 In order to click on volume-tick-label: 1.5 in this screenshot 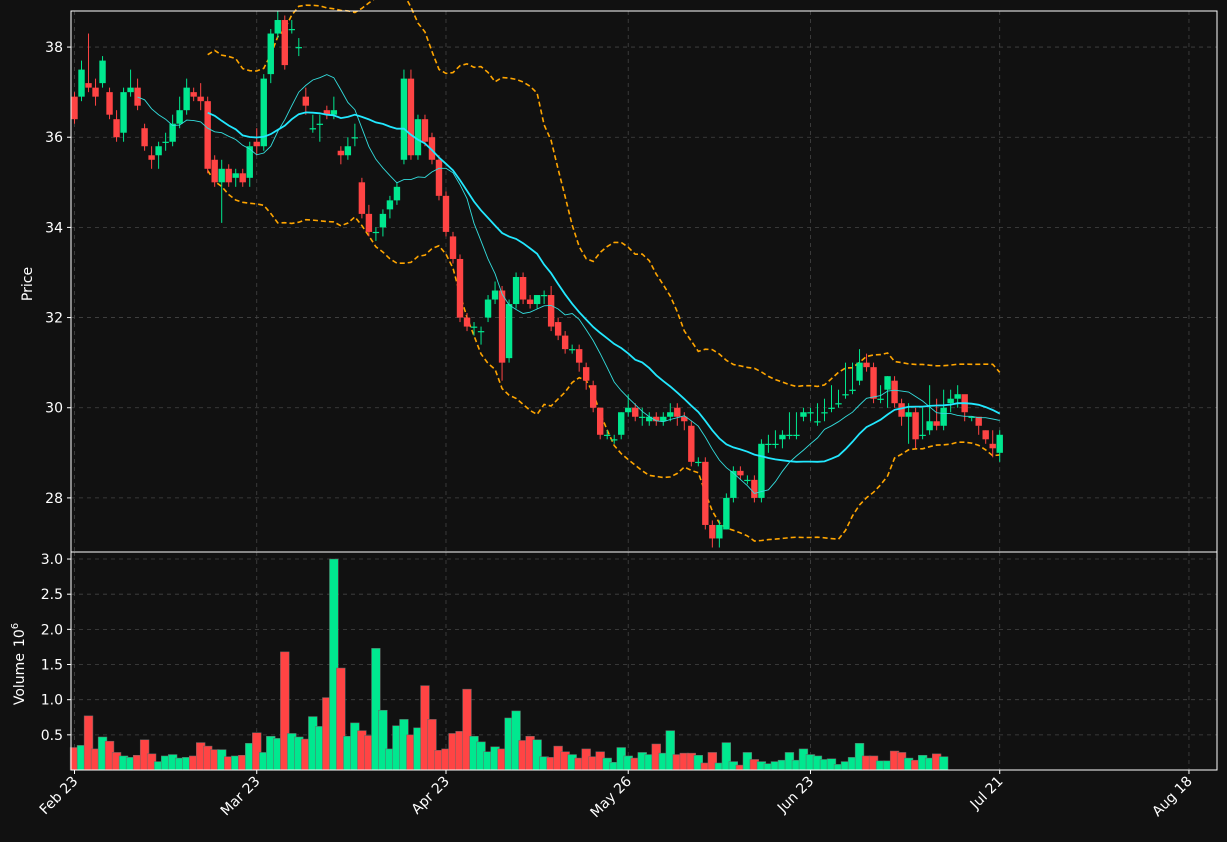, I will do `click(52, 666)`.